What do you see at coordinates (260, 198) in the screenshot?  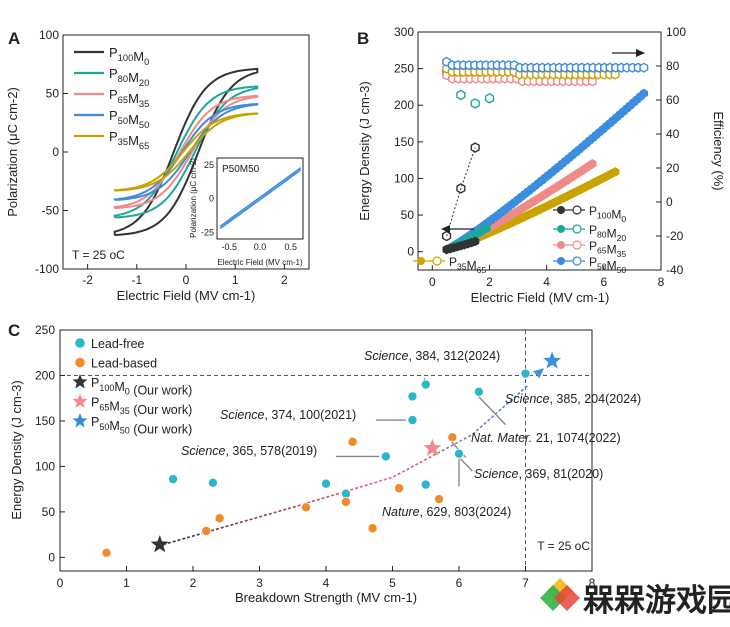 I see `inset-curve` at bounding box center [260, 198].